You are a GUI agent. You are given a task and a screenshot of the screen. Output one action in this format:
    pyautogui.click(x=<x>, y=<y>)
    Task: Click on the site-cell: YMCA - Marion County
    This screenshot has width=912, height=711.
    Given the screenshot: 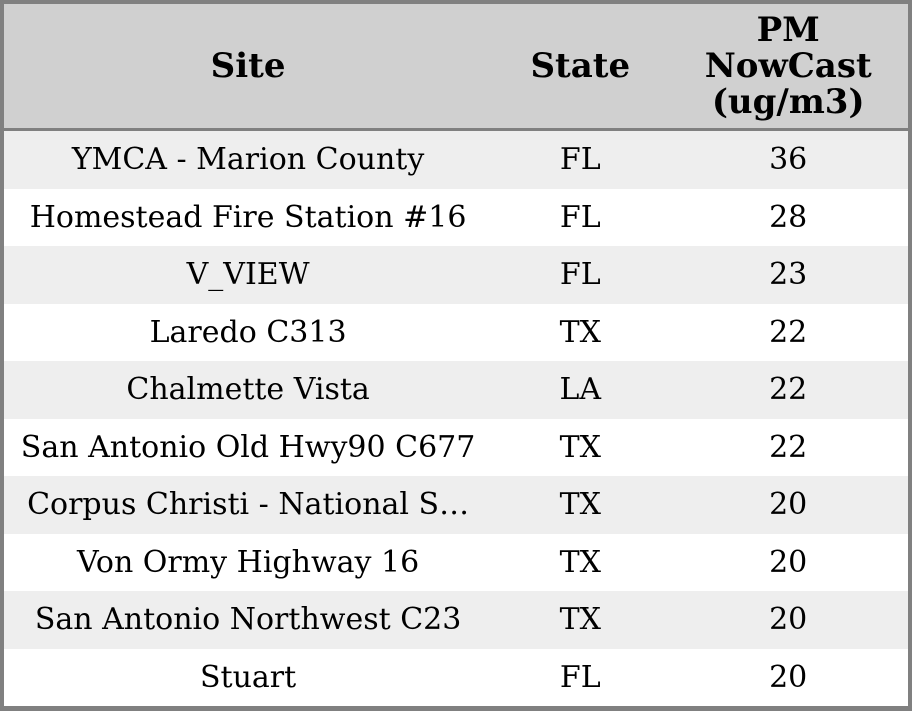 What is the action you would take?
    pyautogui.click(x=248, y=160)
    